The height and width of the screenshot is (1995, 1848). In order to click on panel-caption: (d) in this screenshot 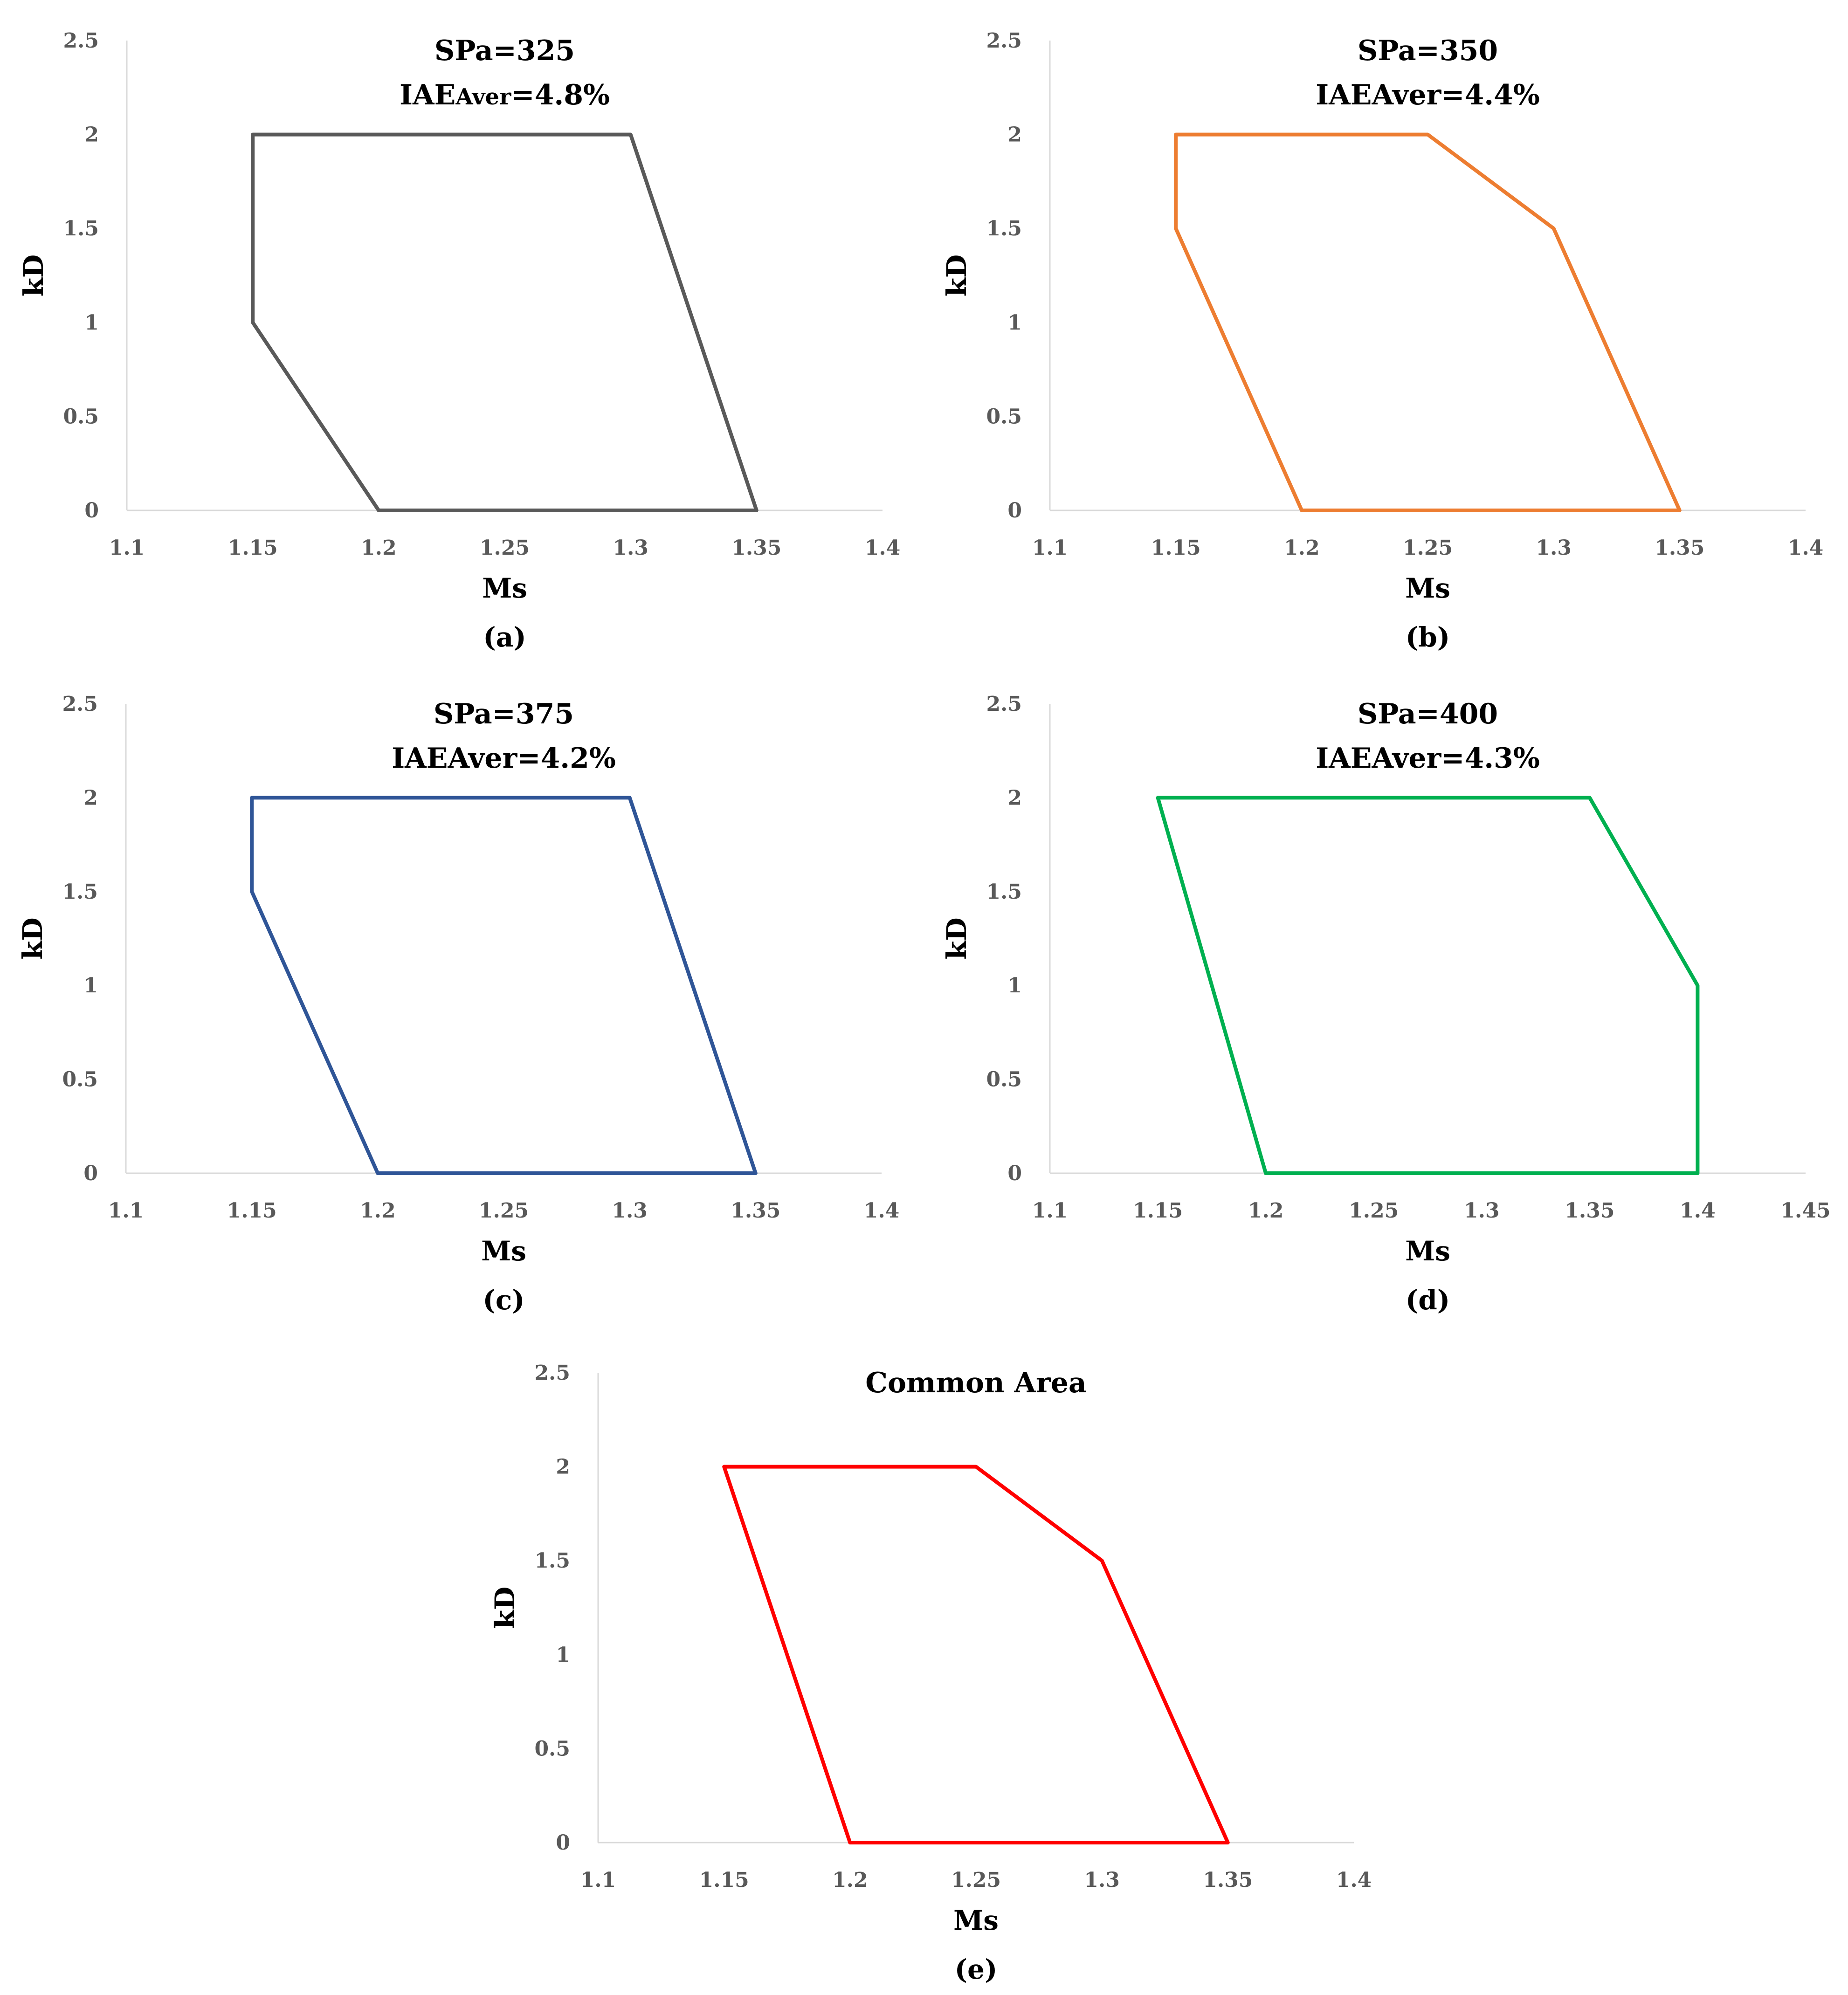, I will do `click(1428, 1300)`.